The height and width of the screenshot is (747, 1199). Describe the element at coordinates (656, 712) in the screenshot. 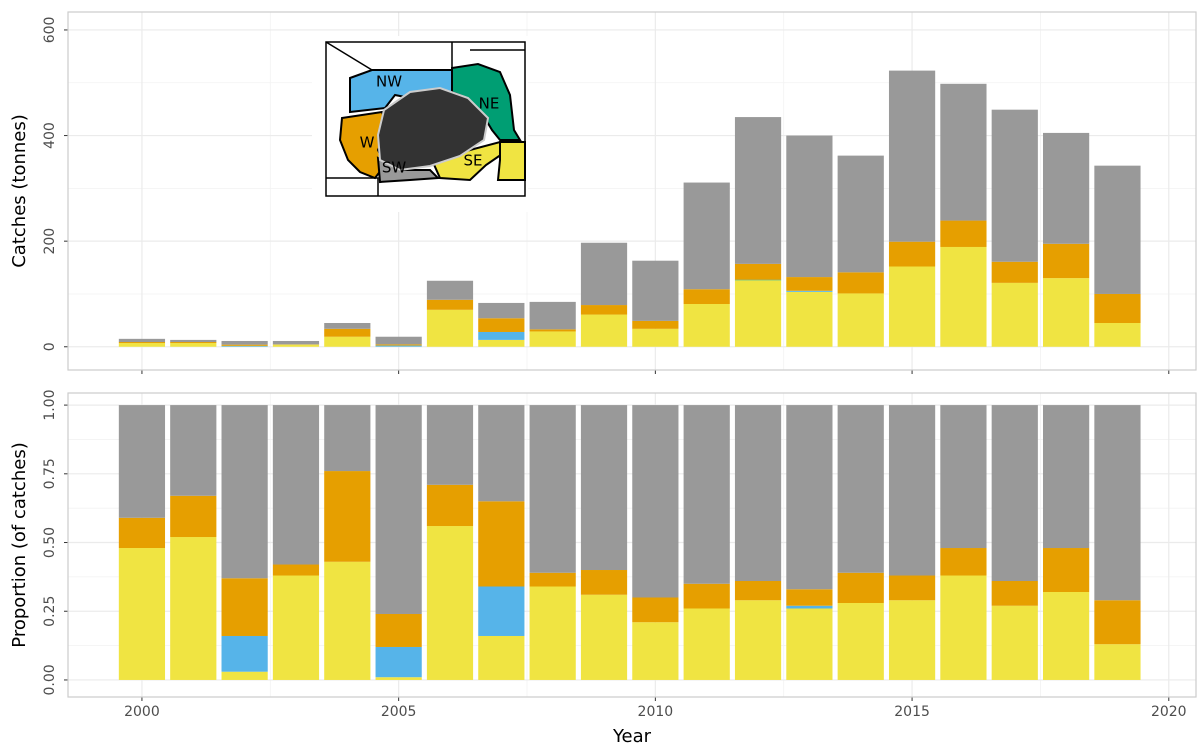

I see `x-tick-label: 2010` at that location.